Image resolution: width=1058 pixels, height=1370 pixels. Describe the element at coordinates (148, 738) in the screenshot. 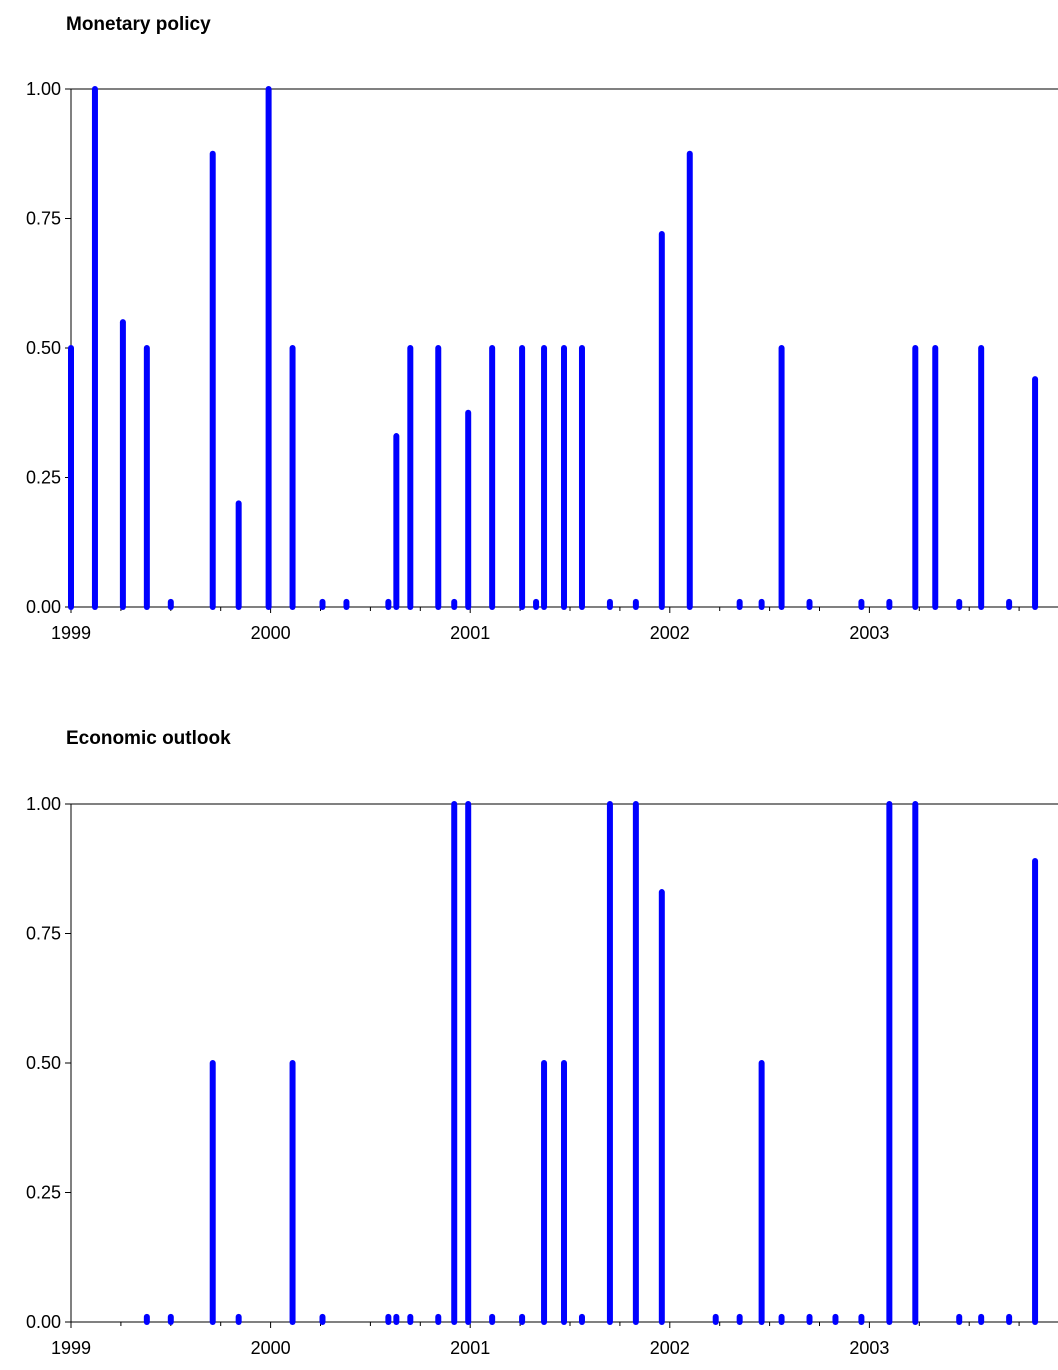

I see `chart-title: Economic outlook` at that location.